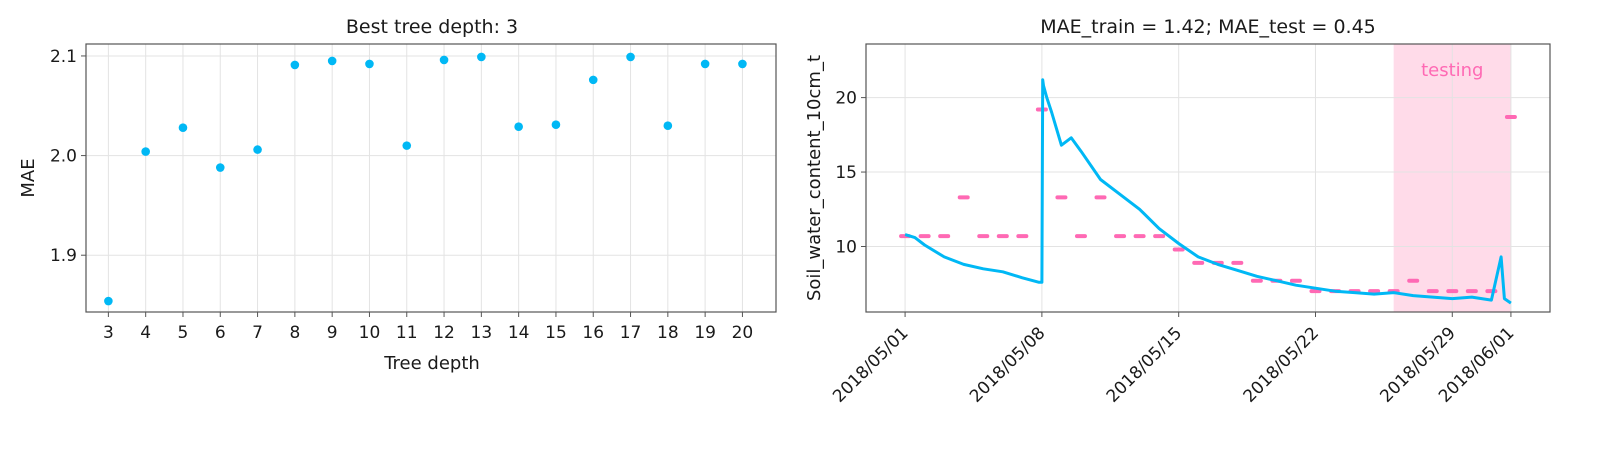  What do you see at coordinates (1007, 364) in the screenshot?
I see `x-tick-label: 2018/05/08` at bounding box center [1007, 364].